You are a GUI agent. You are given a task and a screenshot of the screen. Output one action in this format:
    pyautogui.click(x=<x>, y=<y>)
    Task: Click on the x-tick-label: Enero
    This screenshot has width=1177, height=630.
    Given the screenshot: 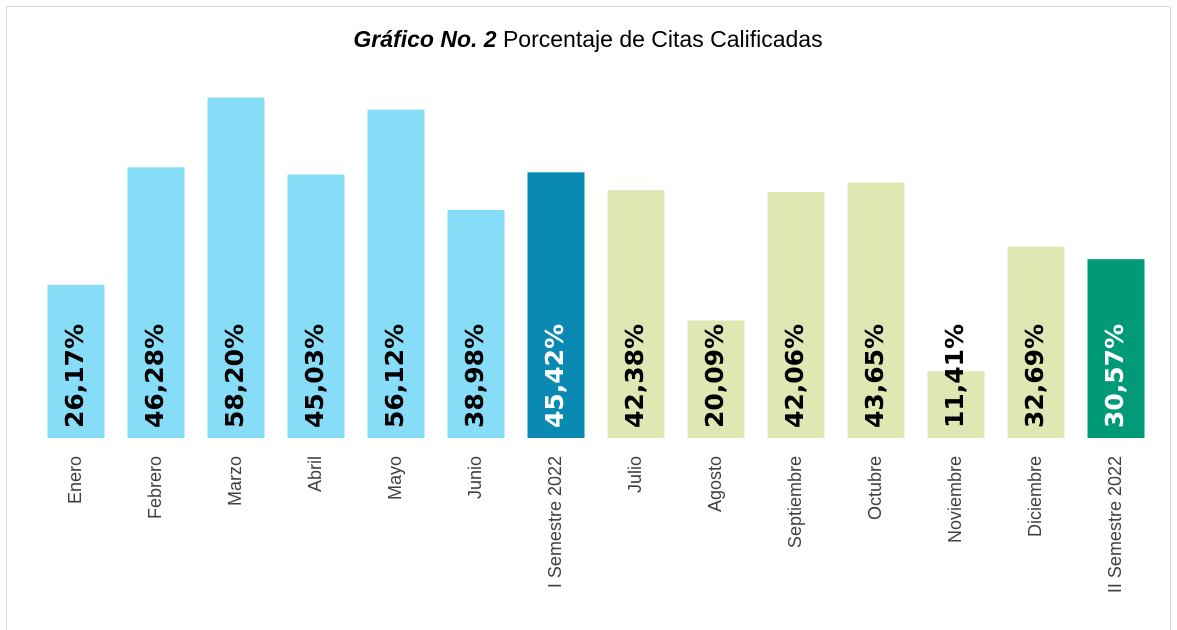 What is the action you would take?
    pyautogui.click(x=75, y=480)
    